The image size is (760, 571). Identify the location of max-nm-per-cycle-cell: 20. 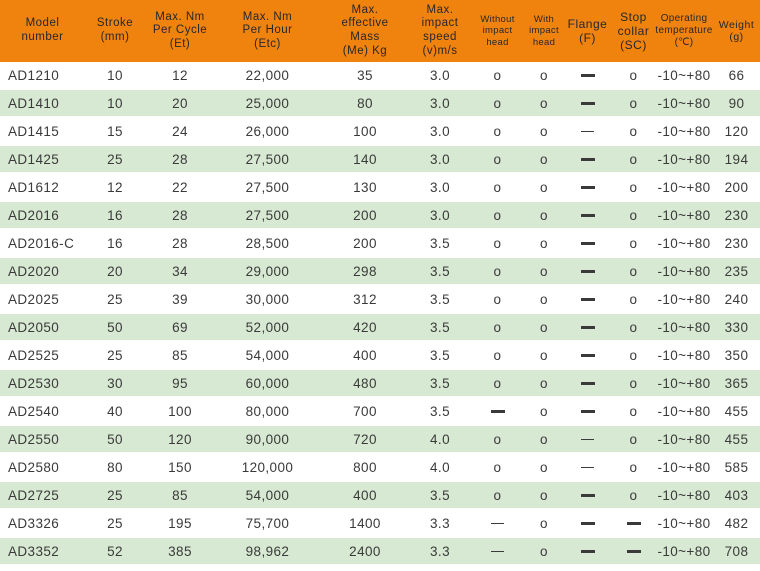
(180, 103).